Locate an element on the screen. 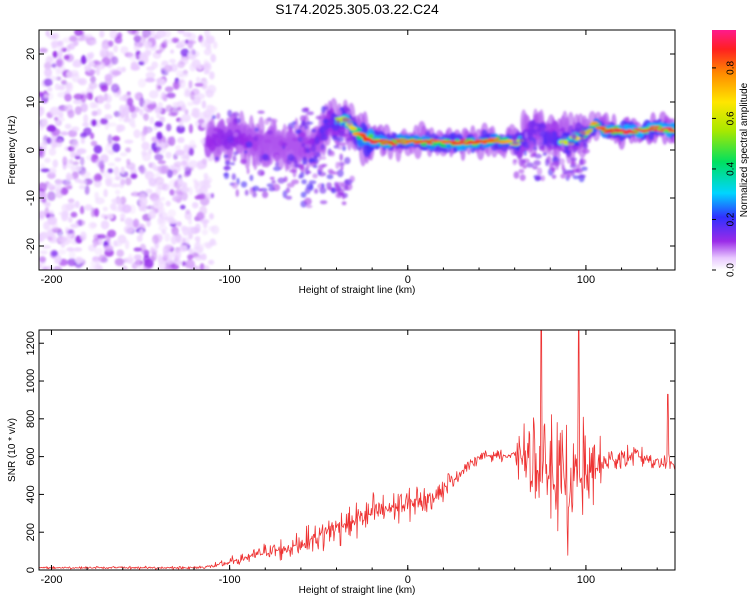 The image size is (750, 600). y-tick-label: 400 is located at coordinates (31, 494).